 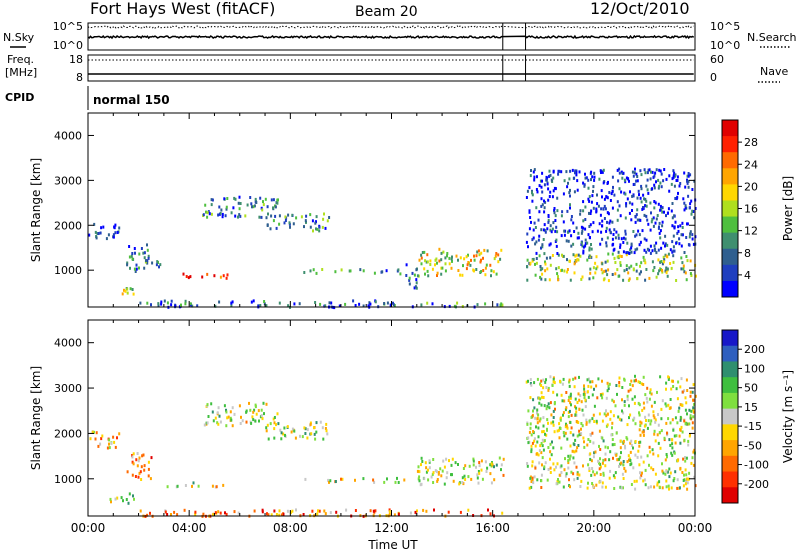 What do you see at coordinates (730, 416) in the screenshot?
I see `colorbar-frame` at bounding box center [730, 416].